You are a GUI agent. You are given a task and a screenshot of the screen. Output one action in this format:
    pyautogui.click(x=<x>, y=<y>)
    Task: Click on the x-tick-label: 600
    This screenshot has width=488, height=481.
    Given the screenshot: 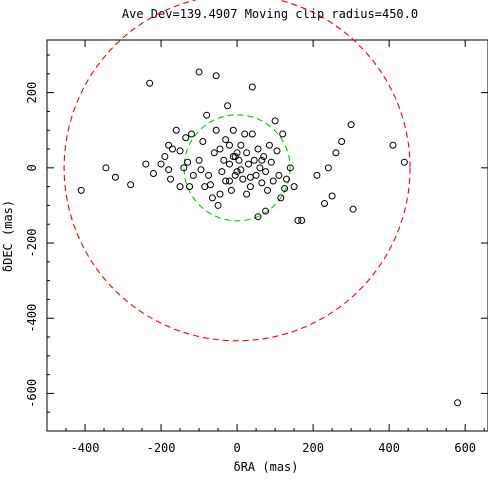 What is the action you would take?
    pyautogui.click(x=465, y=448)
    